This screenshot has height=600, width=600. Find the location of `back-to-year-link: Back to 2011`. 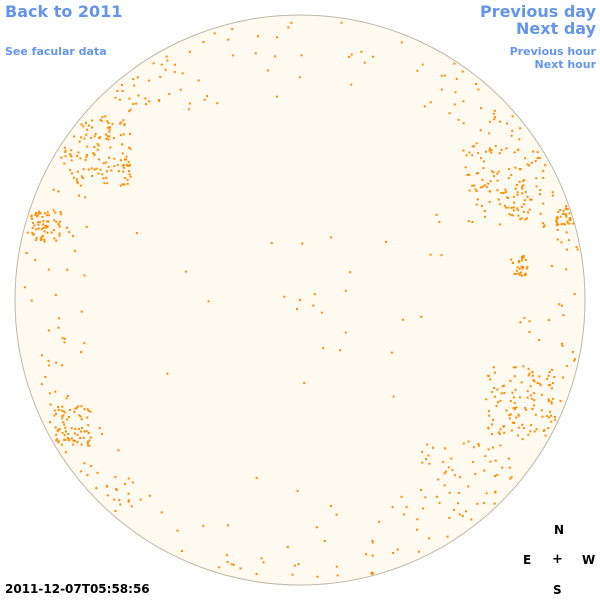

back-to-year-link: Back to 2011 is located at coordinates (64, 11).